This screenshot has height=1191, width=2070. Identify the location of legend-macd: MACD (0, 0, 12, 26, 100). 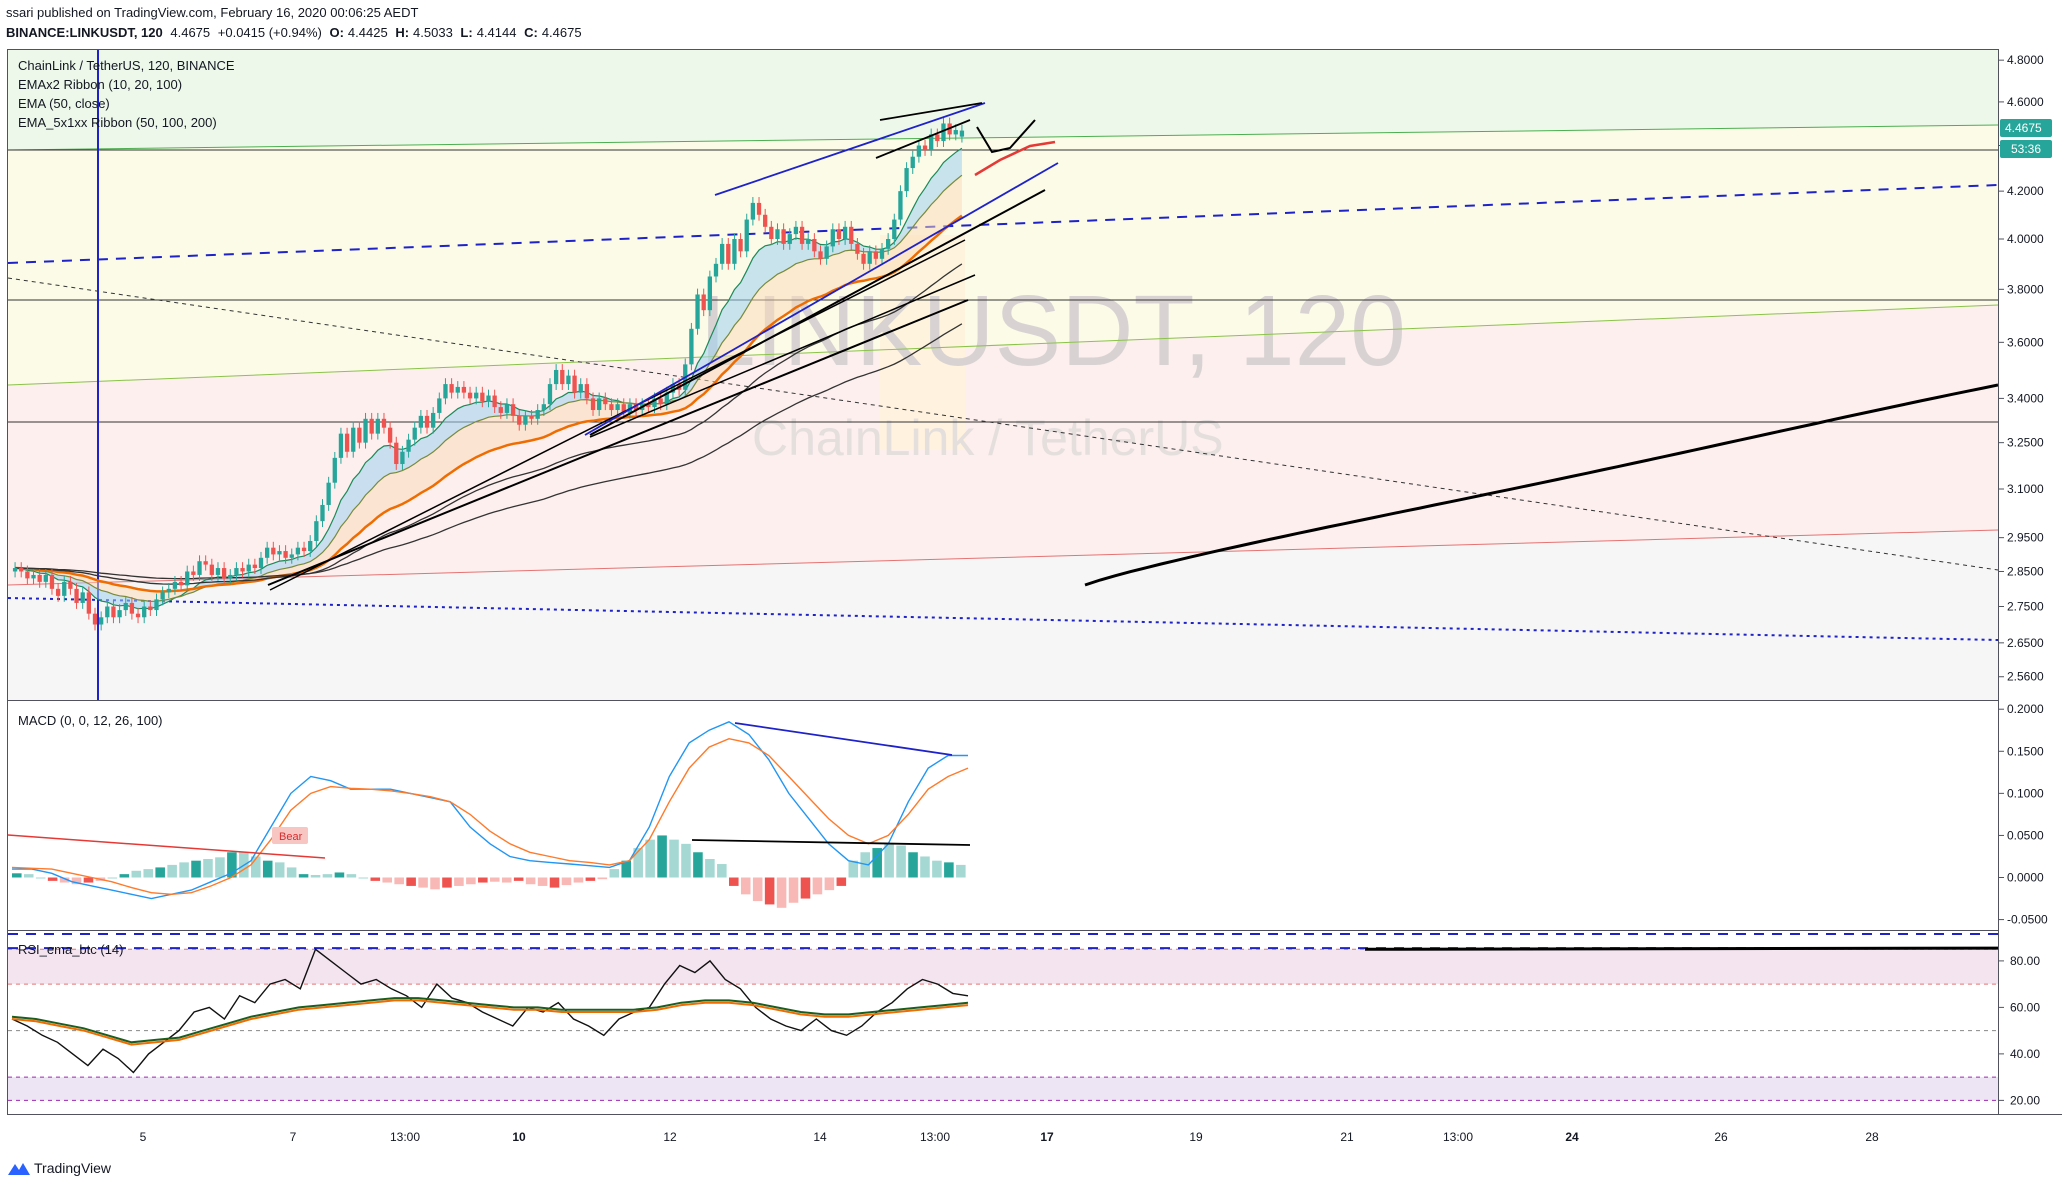
(90, 720).